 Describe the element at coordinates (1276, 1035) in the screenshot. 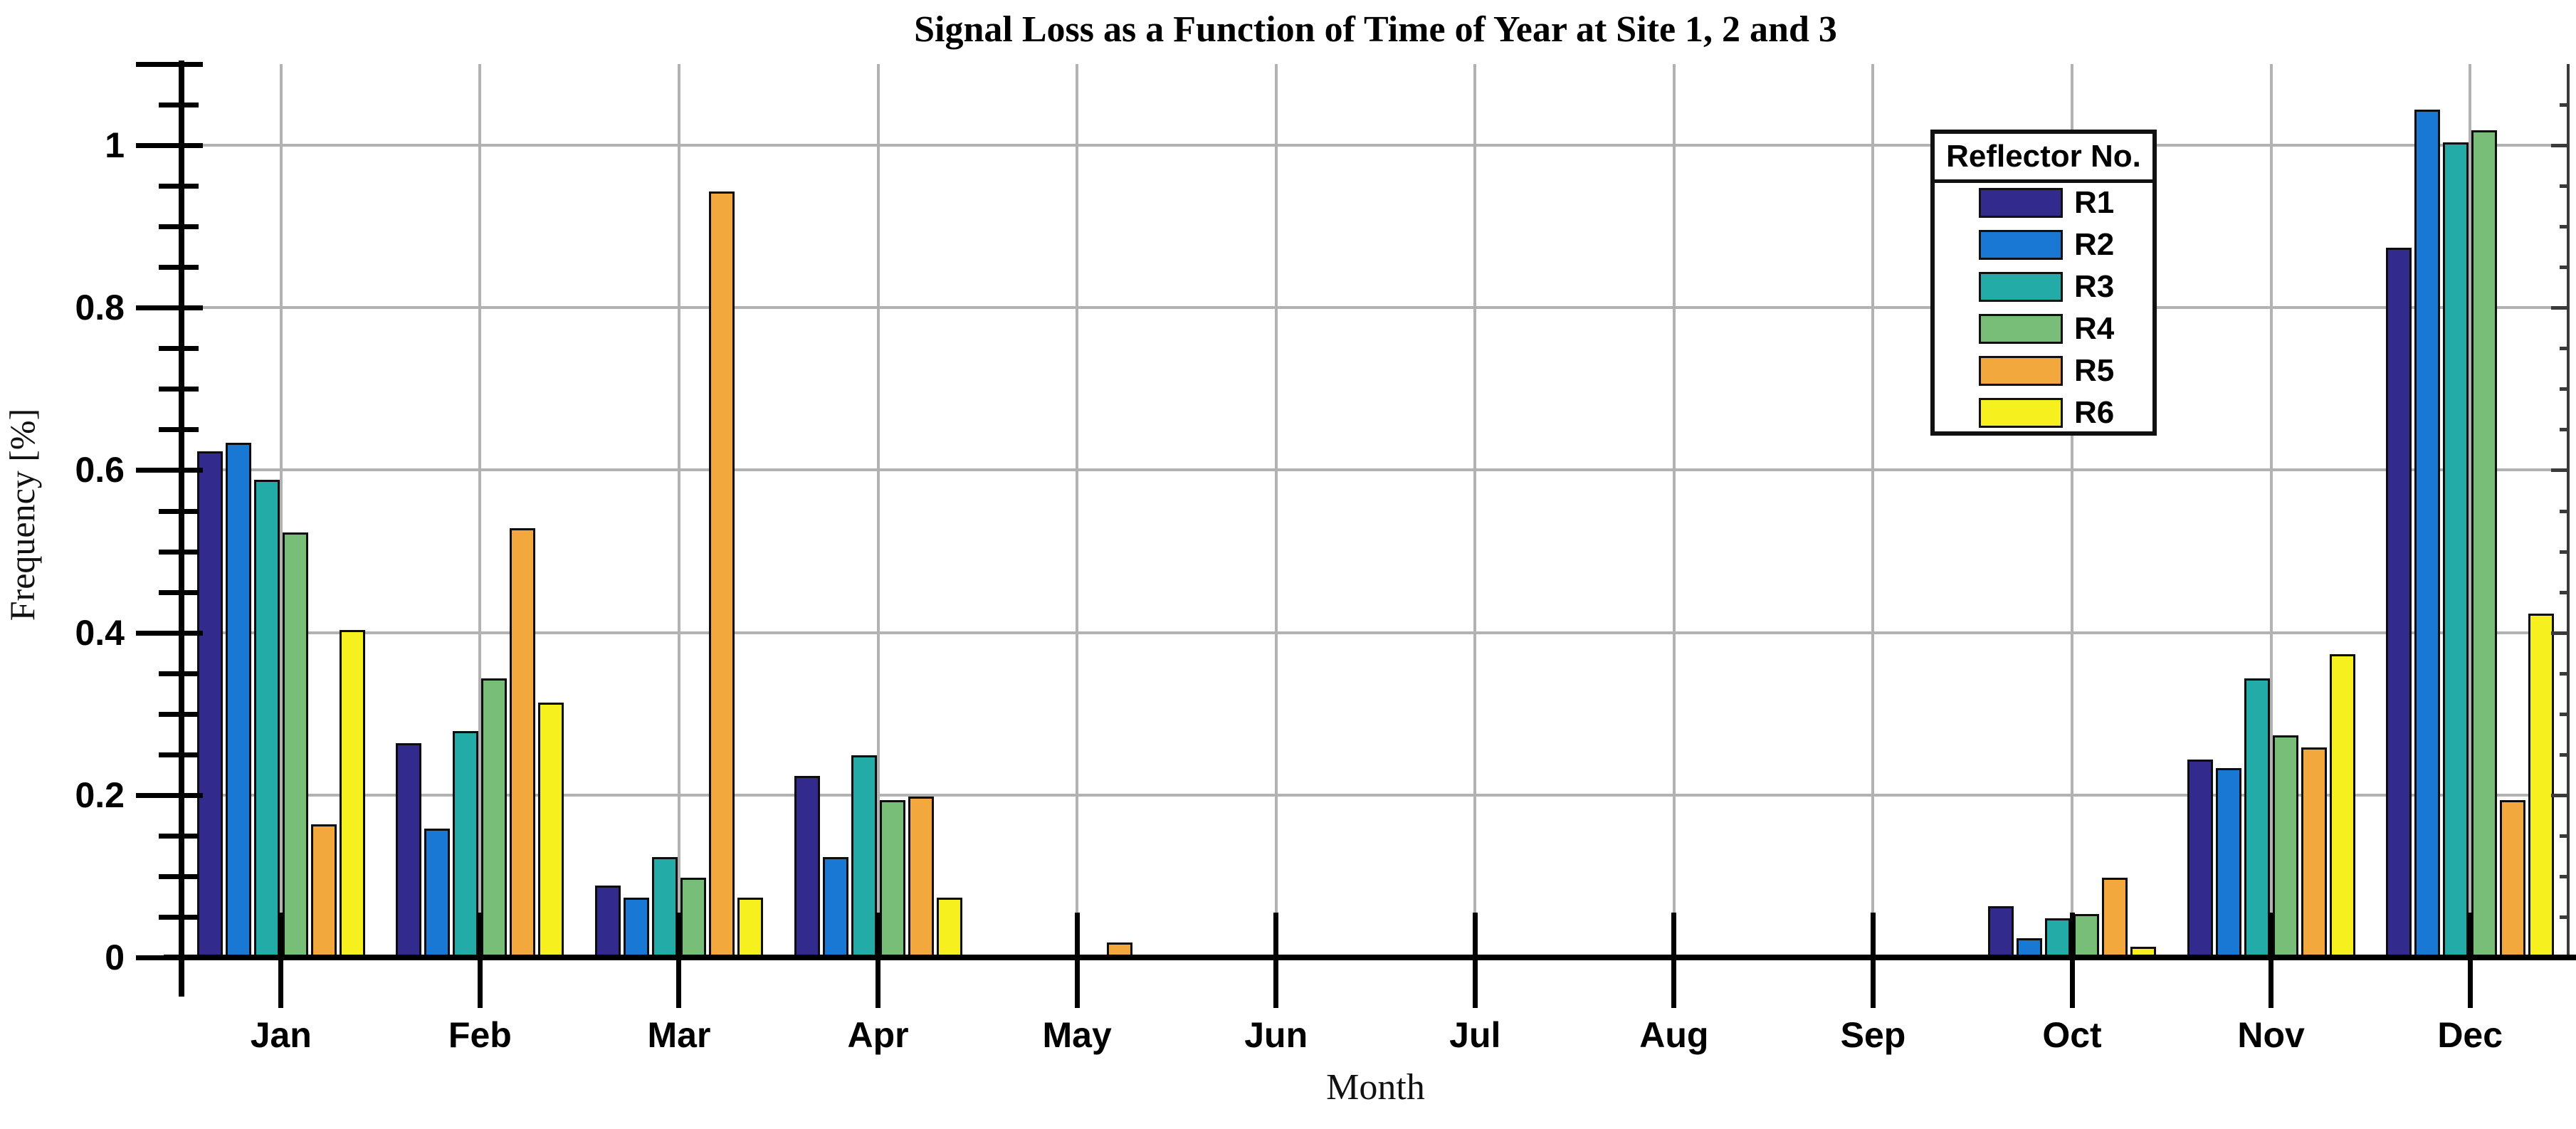

I see `x-tick-label: Jun` at that location.